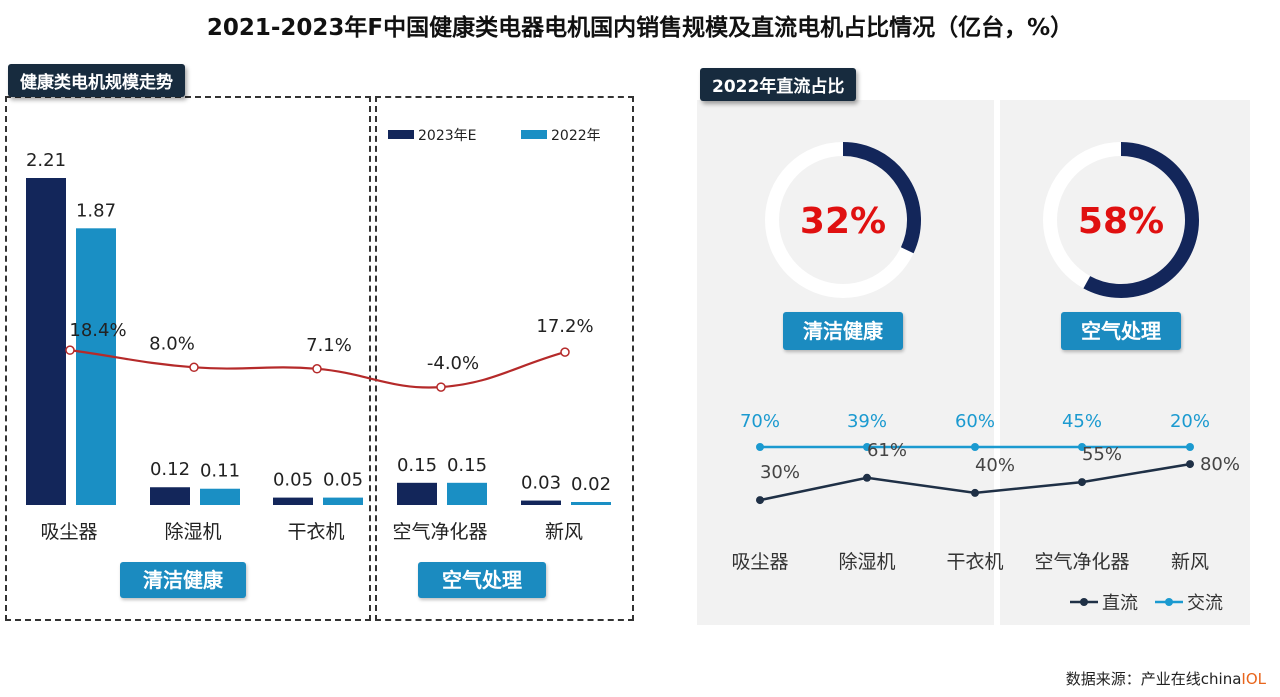 The image size is (1280, 697). I want to click on donut-label-air-treatment: 空气处理, so click(1121, 331).